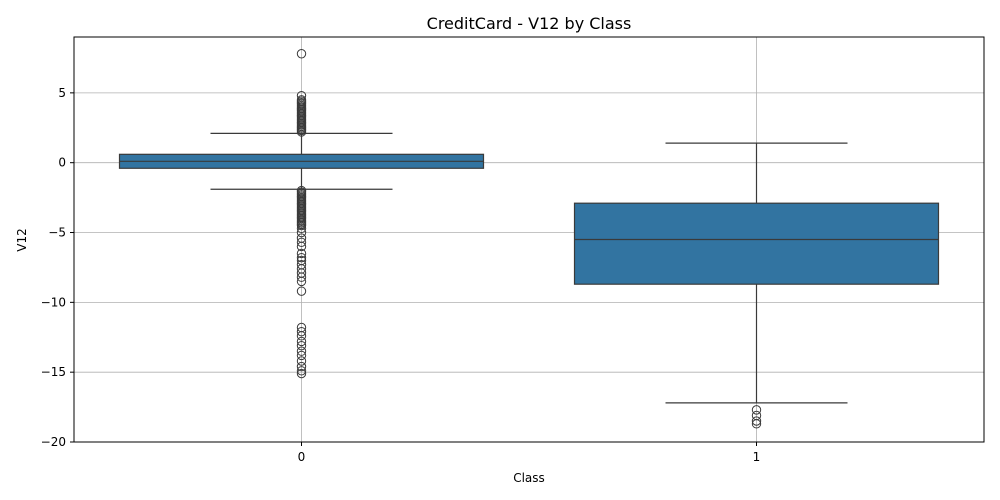  I want to click on chart-title: CreditCard - V12 by Class, so click(529, 23).